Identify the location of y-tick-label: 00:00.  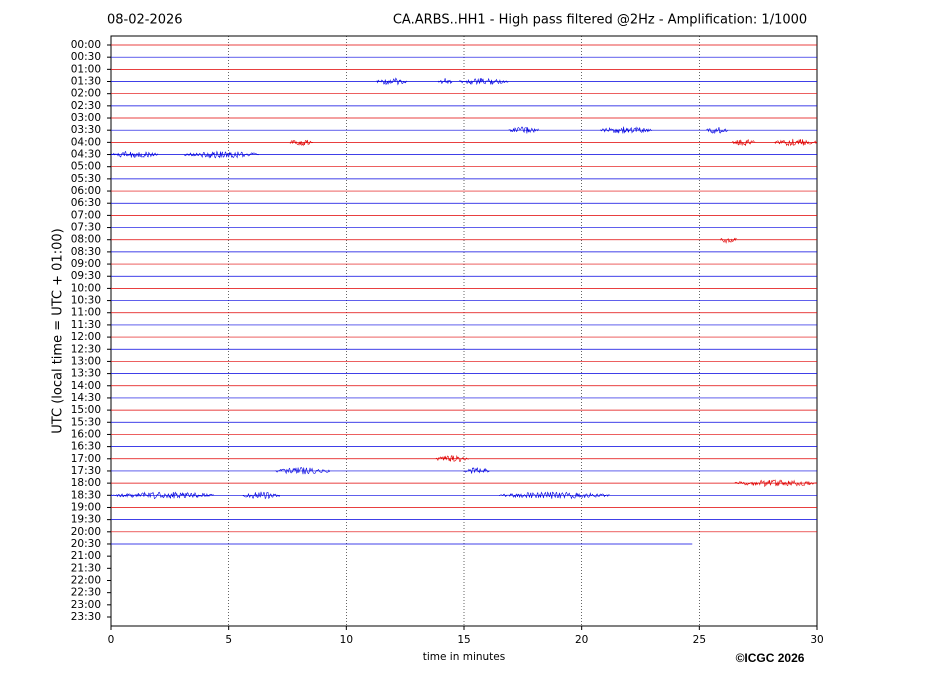
(86, 45).